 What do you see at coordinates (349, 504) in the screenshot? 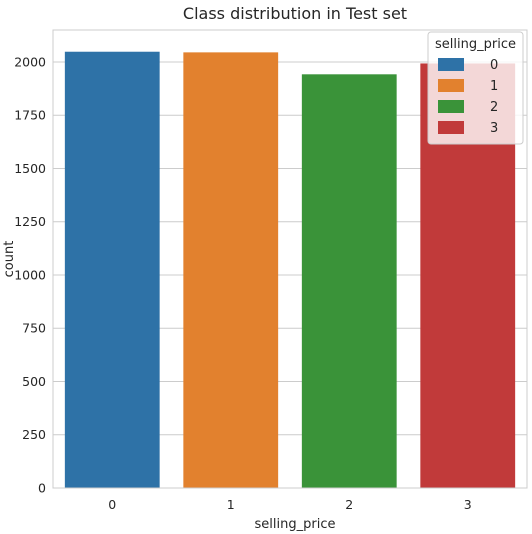
I see `x-tick-label: 2` at bounding box center [349, 504].